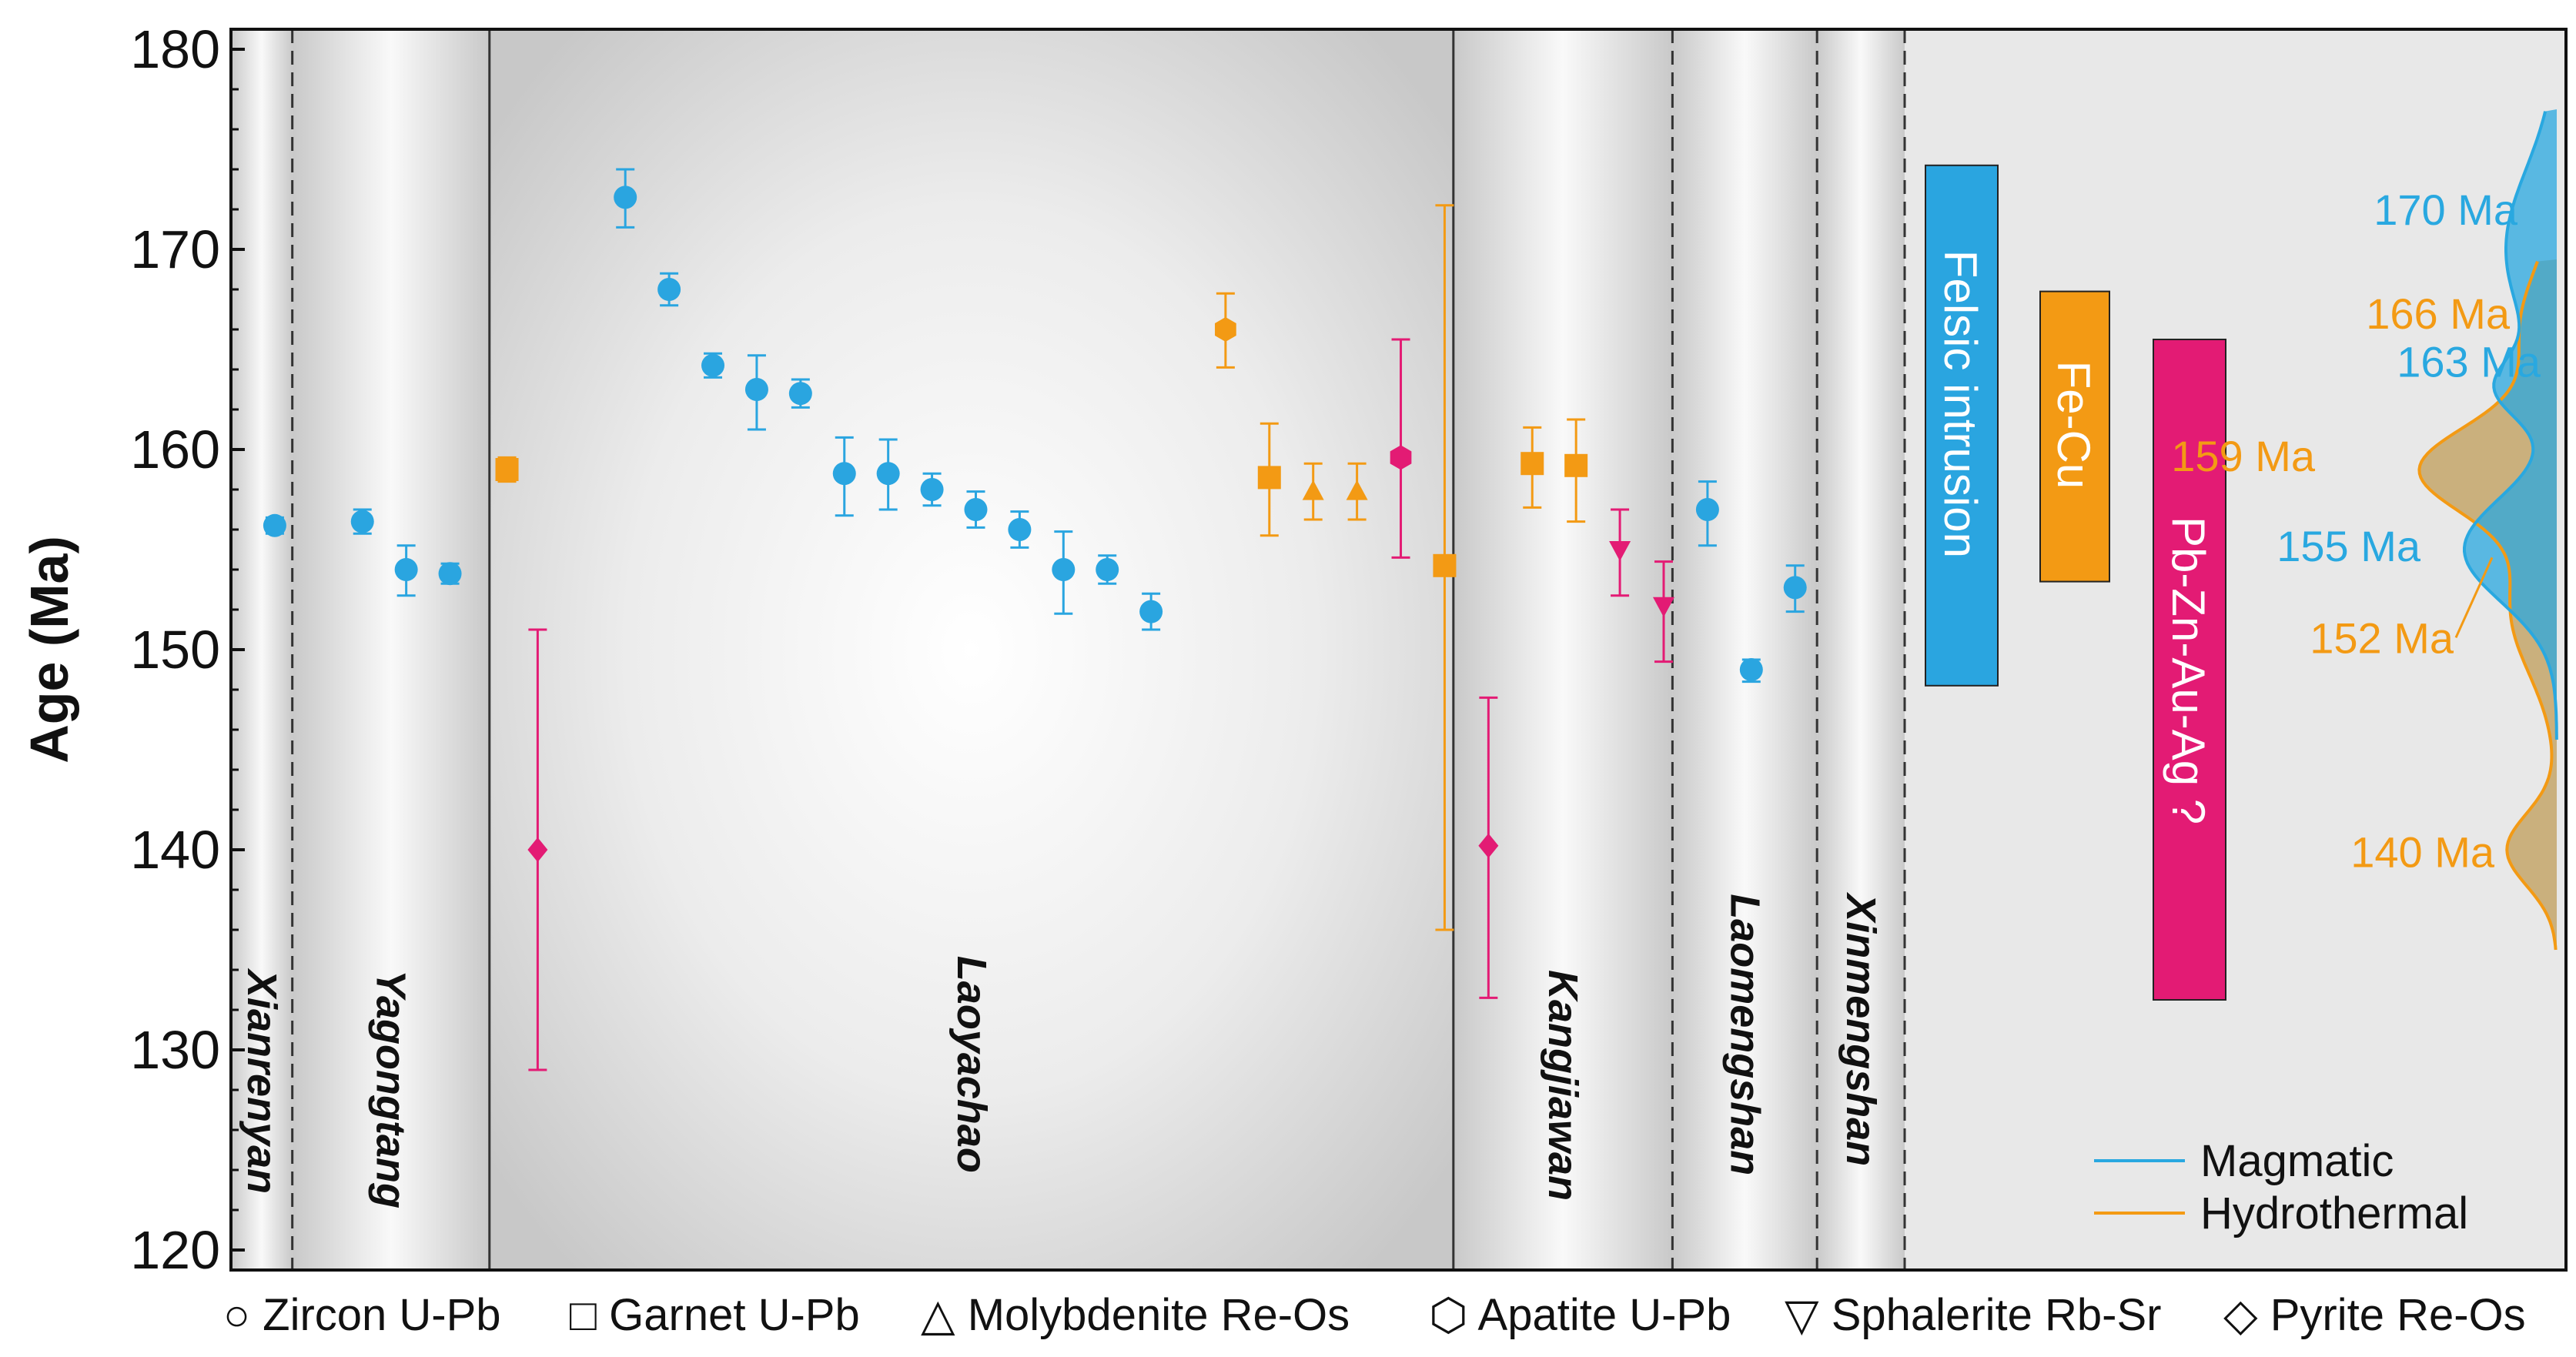  Describe the element at coordinates (1973, 1315) in the screenshot. I see `method-legend-item: ▽ Sphalerite Rb-Sr` at that location.